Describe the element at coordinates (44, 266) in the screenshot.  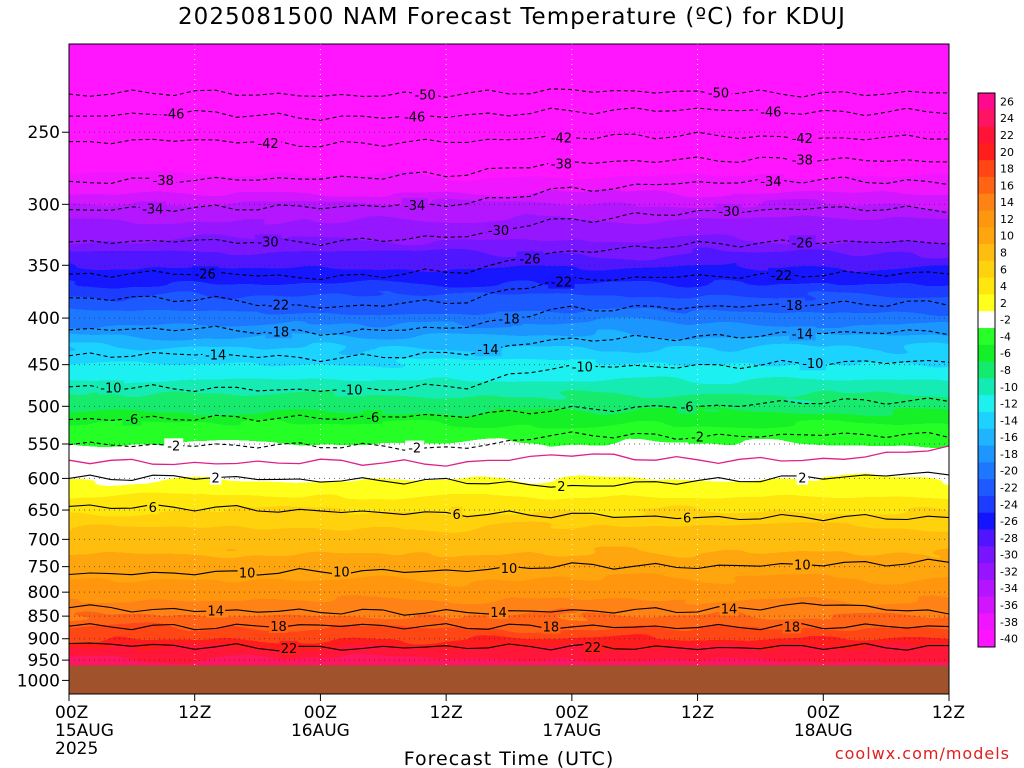
I see `y-tick-label: 350` at that location.